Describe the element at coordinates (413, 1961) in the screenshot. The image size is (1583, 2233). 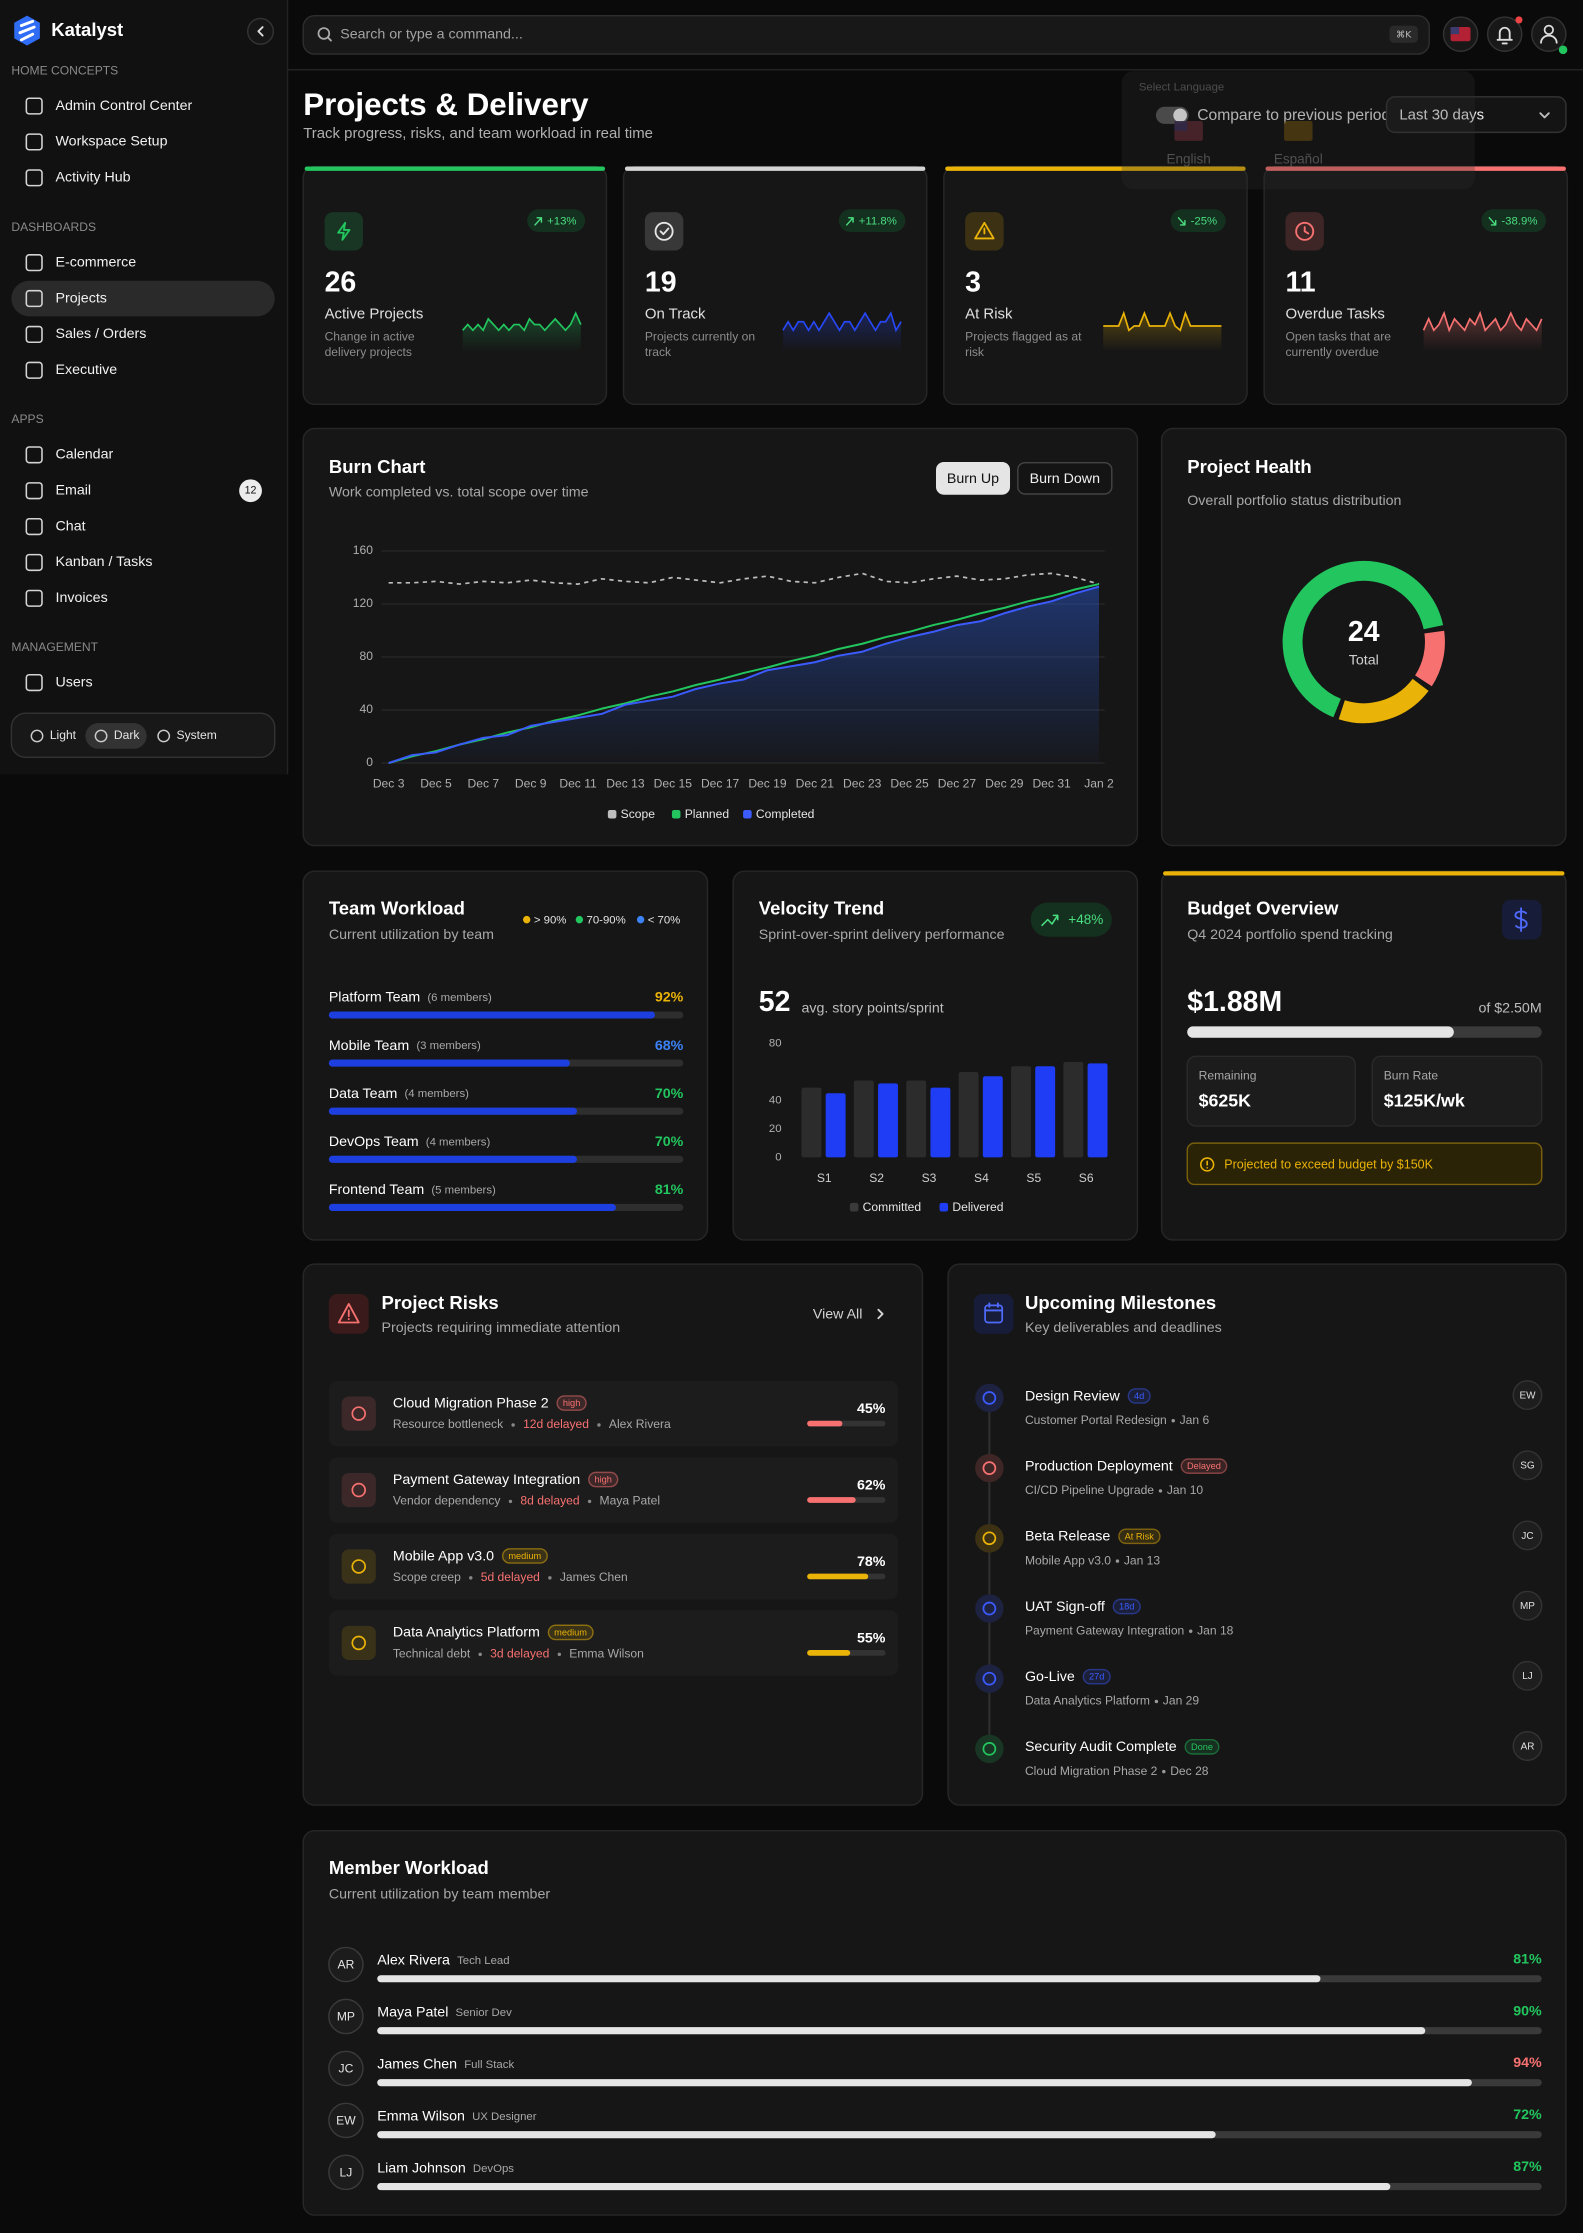
I see `member-name: Alex Rivera` at that location.